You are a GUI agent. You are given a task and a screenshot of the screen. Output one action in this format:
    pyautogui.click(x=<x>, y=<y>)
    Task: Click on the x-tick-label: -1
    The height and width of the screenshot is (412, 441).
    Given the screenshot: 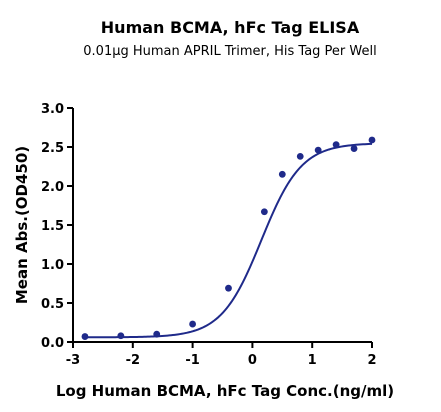 What is the action you would take?
    pyautogui.click(x=192, y=360)
    